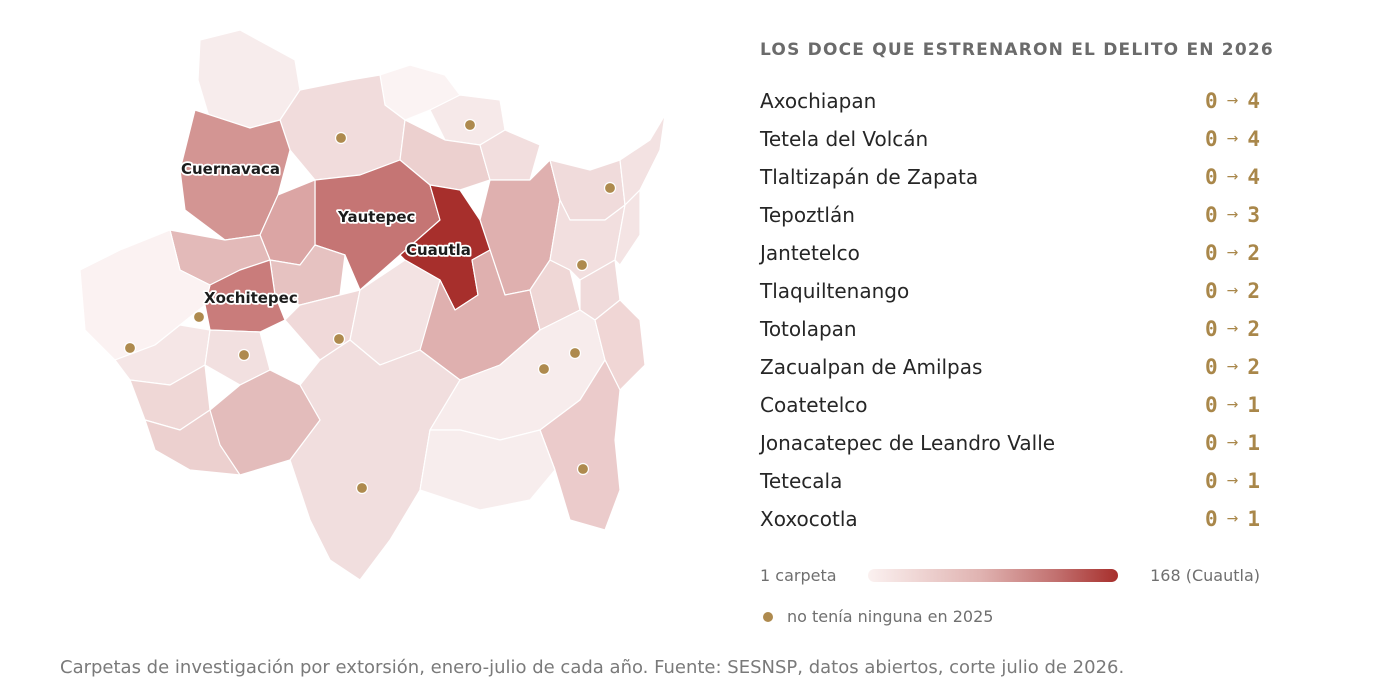 This screenshot has width=1400, height=700. Describe the element at coordinates (642, 160) in the screenshot. I see `muni-ocuituco` at that location.